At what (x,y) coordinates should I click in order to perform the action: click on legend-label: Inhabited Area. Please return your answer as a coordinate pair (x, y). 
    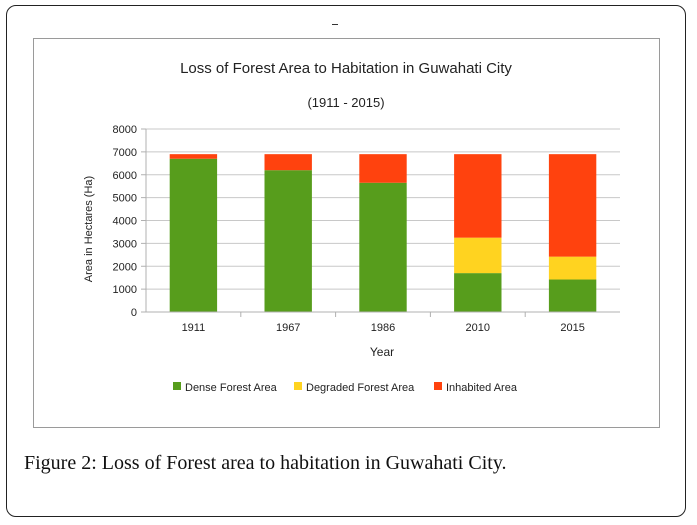
    Looking at the image, I should click on (482, 388).